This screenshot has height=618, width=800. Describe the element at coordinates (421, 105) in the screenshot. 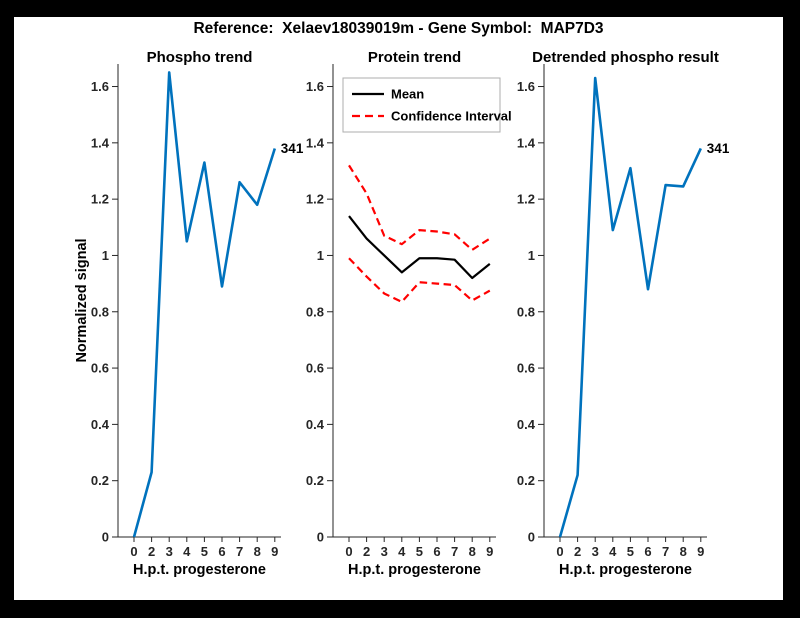

I see `legend-box` at that location.